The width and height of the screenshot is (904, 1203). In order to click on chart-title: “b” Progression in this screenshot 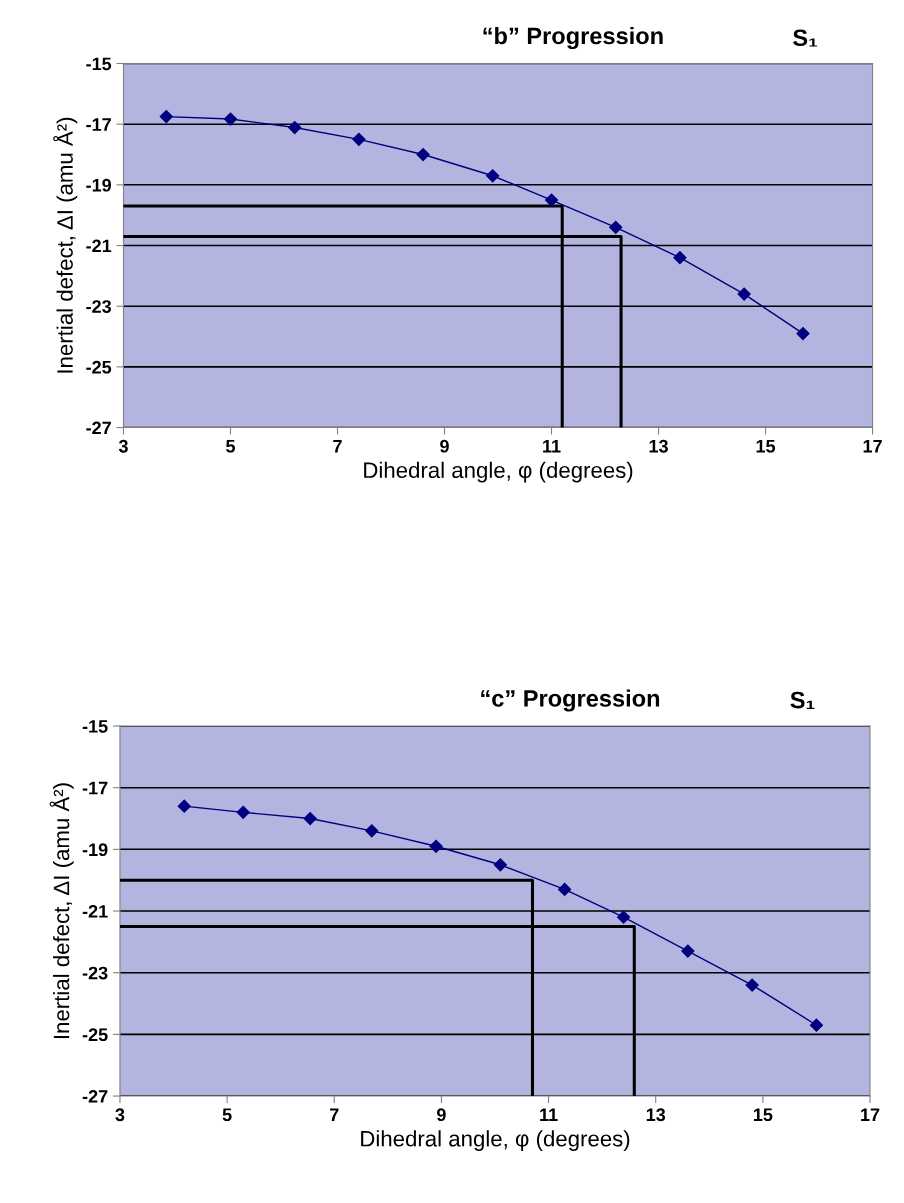, I will do `click(573, 38)`.